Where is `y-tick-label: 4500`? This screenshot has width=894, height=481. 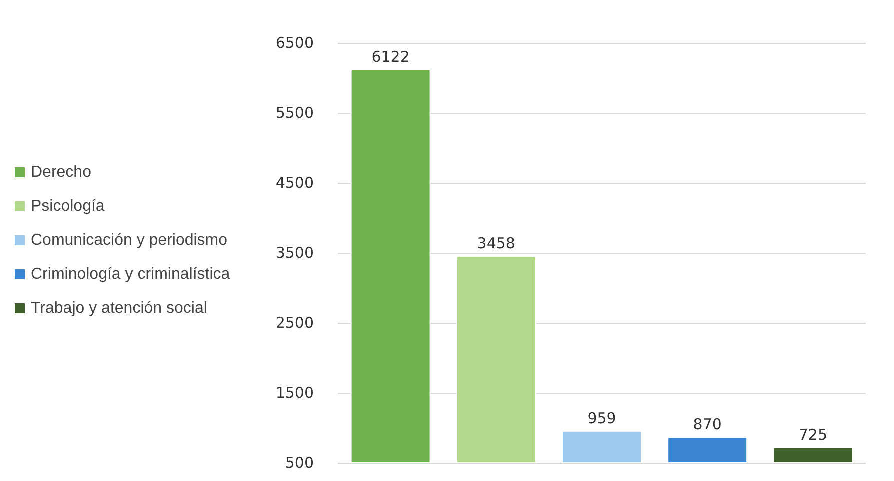 y-tick-label: 4500 is located at coordinates (295, 183).